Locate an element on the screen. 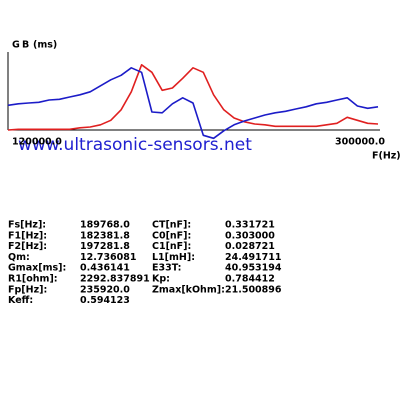  param-label: Kp: is located at coordinates (161, 279).